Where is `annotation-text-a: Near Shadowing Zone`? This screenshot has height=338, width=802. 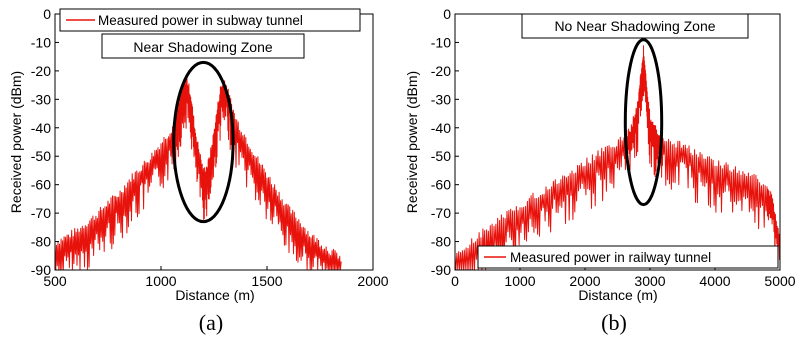
annotation-text-a: Near Shadowing Zone is located at coordinates (203, 47).